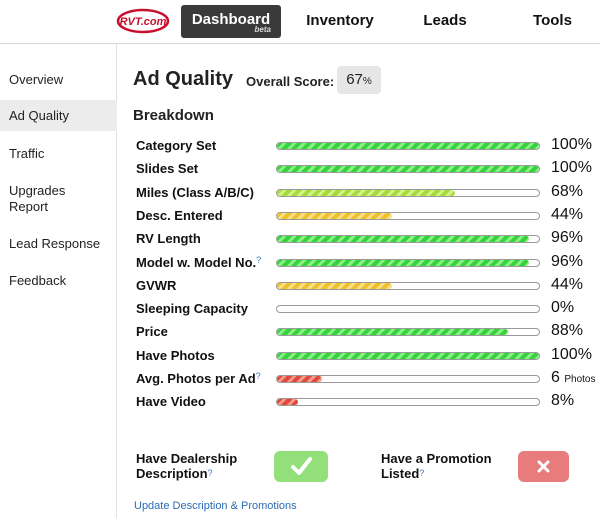  I want to click on row-value-text: 0%, so click(563, 308).